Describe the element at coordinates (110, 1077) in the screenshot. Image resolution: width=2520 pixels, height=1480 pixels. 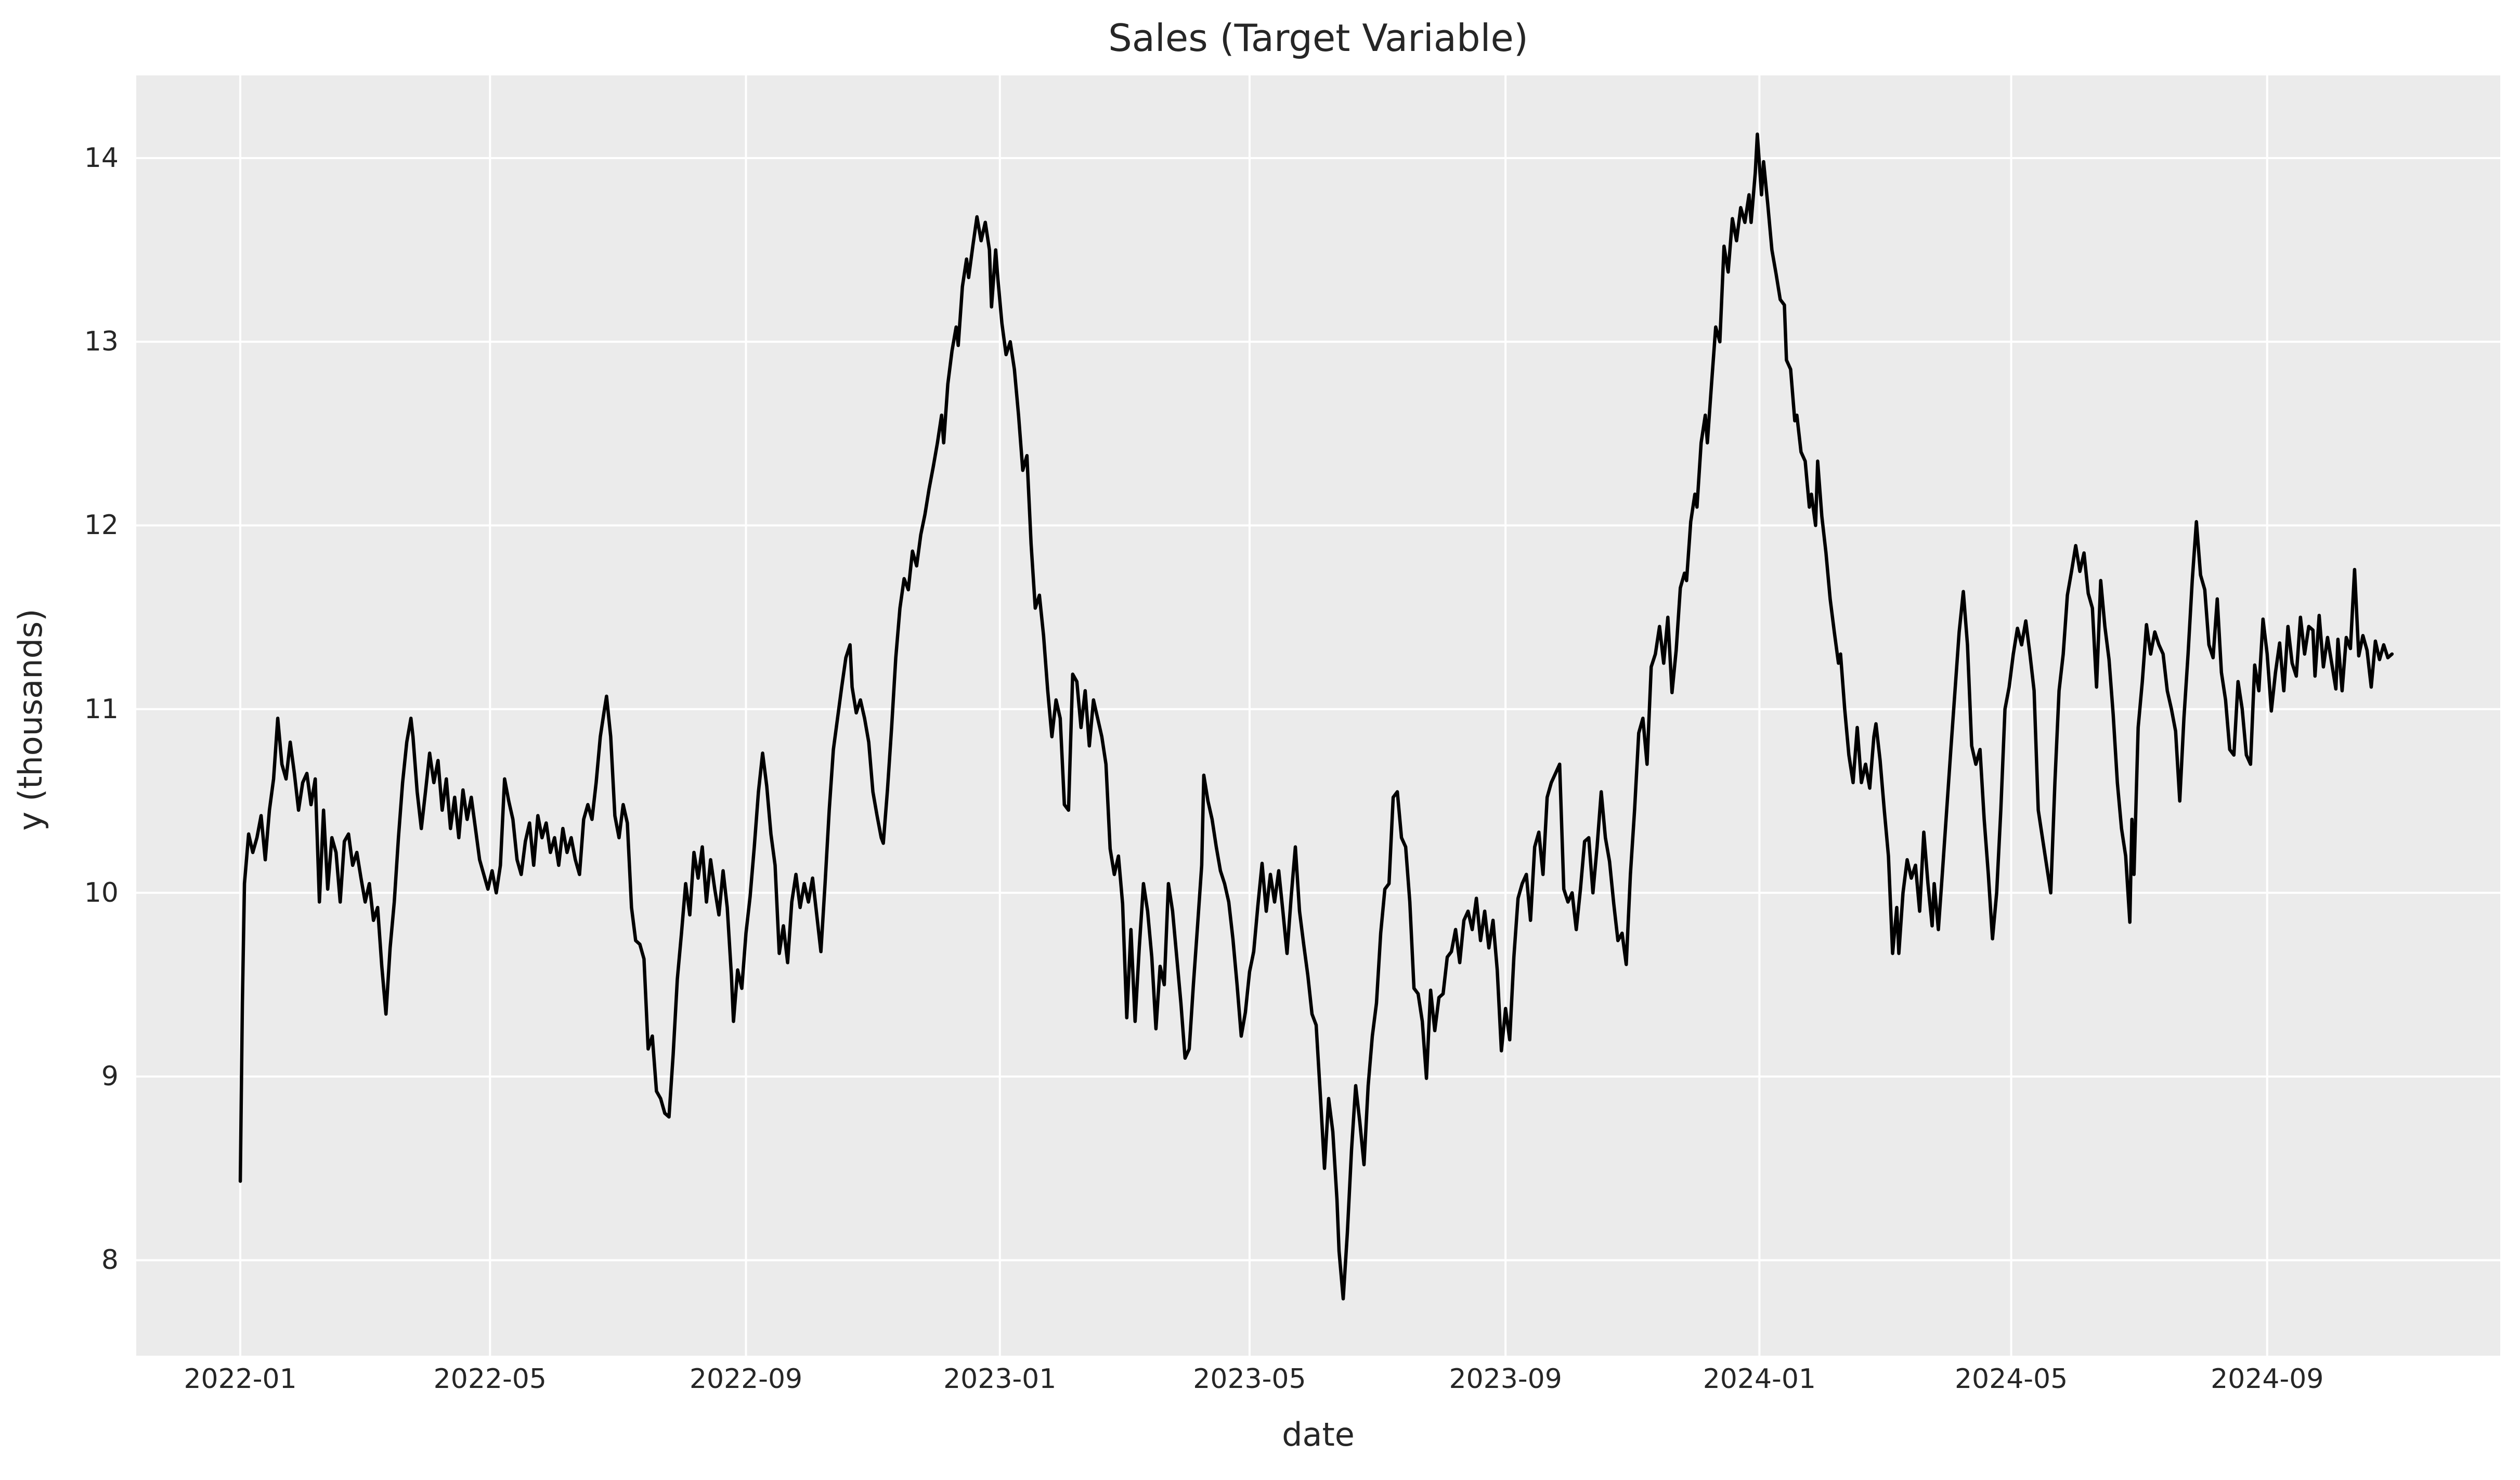
I see `y-tick-label: 9` at that location.